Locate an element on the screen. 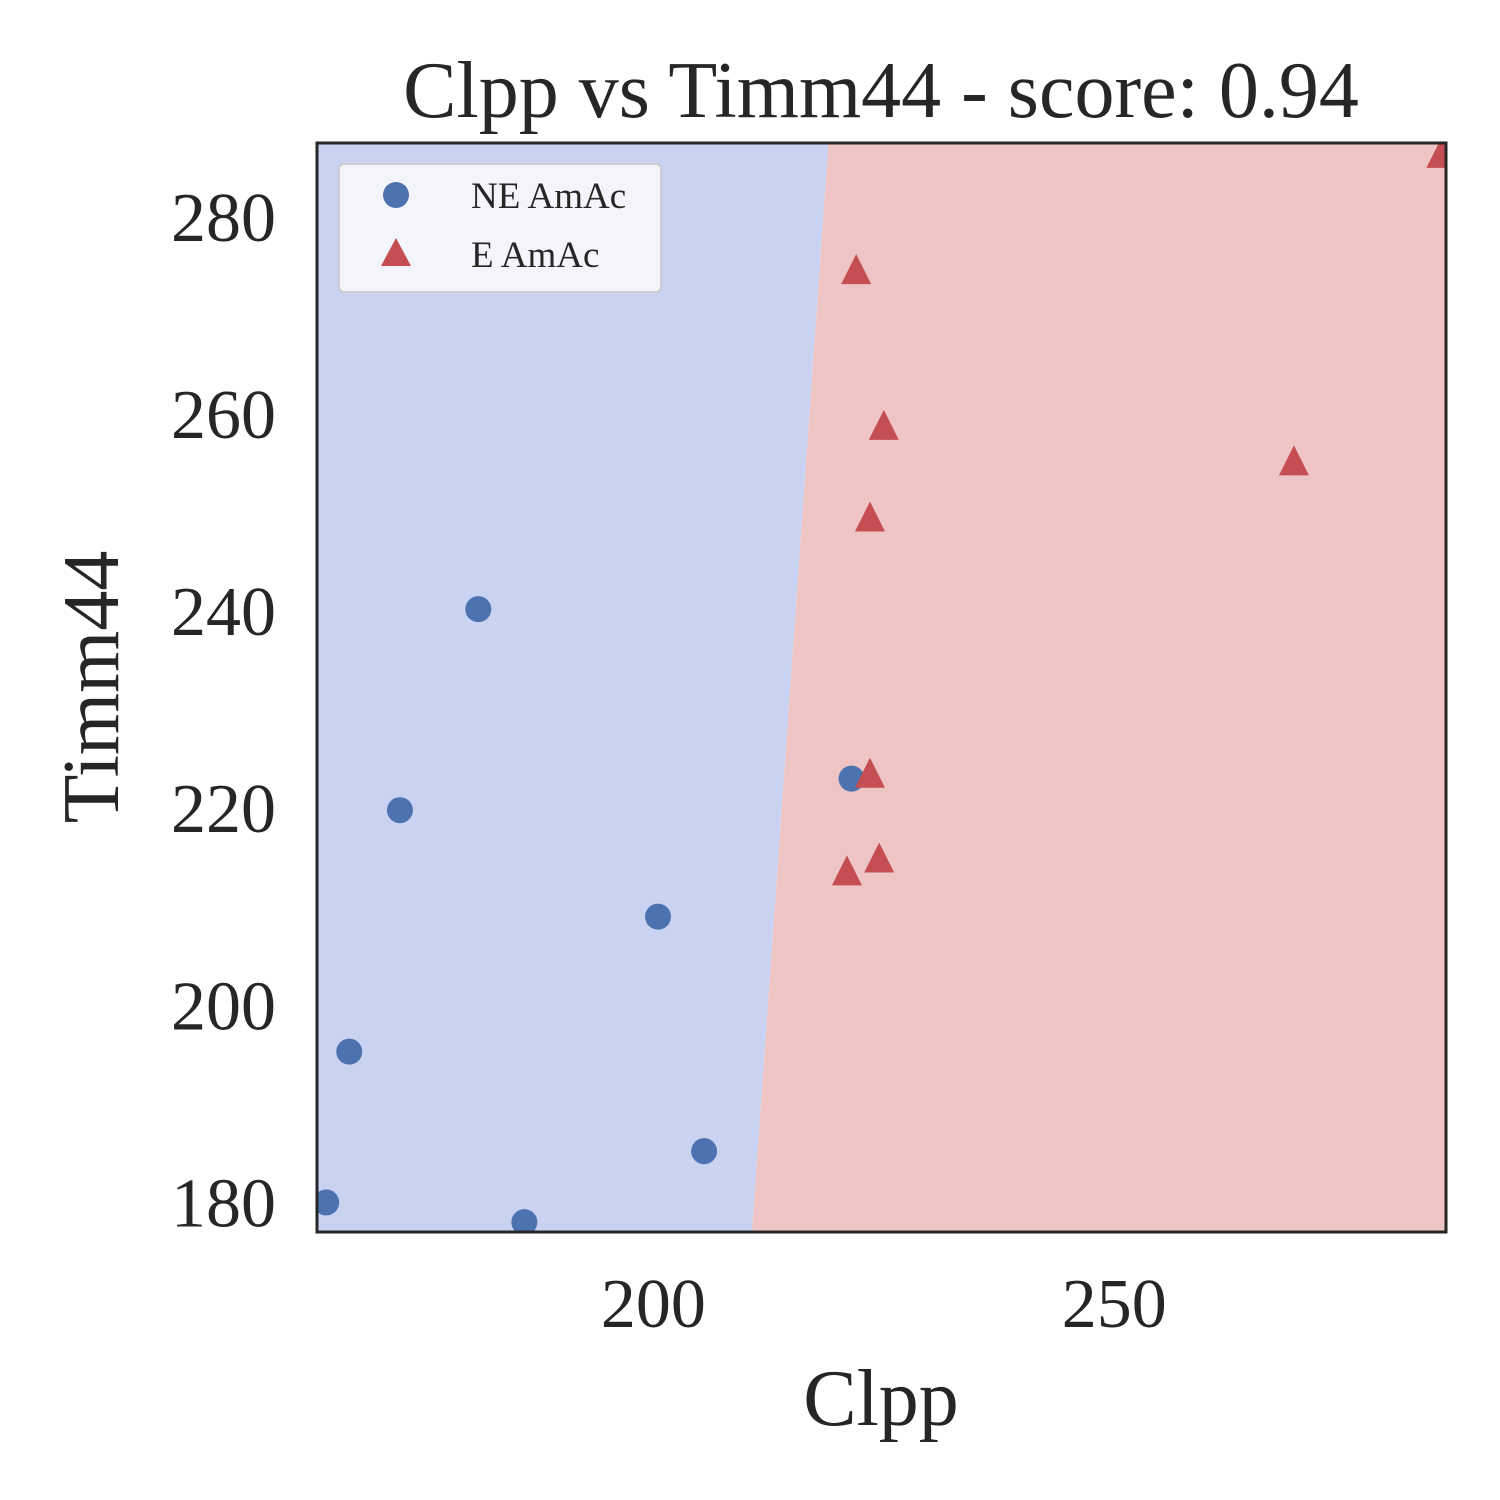 This screenshot has height=1500, width=1500. legend-box is located at coordinates (500, 228).